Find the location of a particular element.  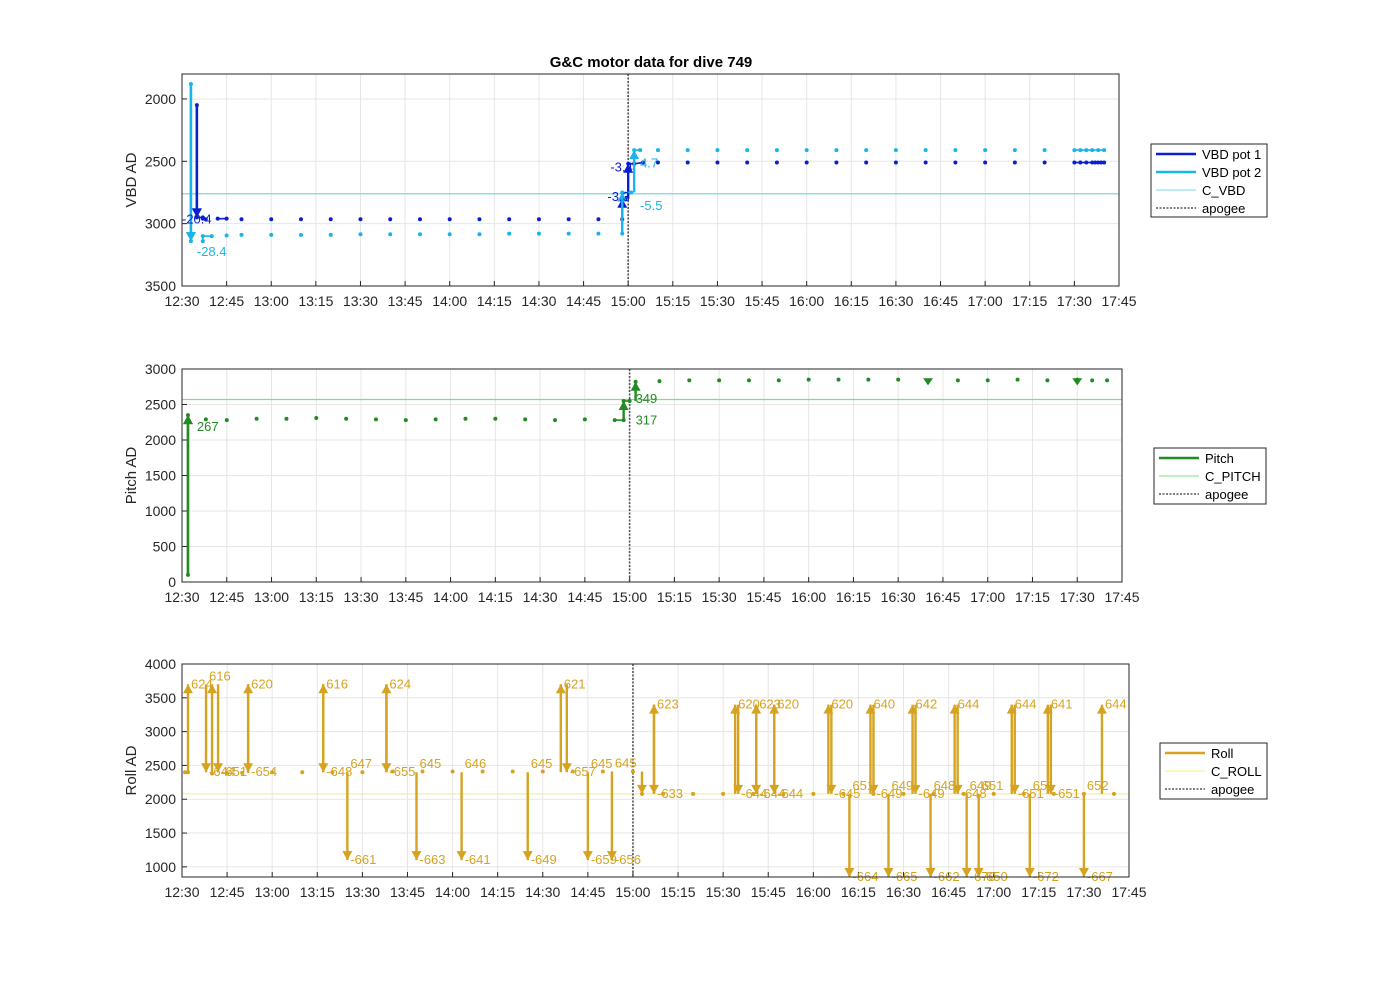

x-tick-label: 14:45 is located at coordinates (587, 892).